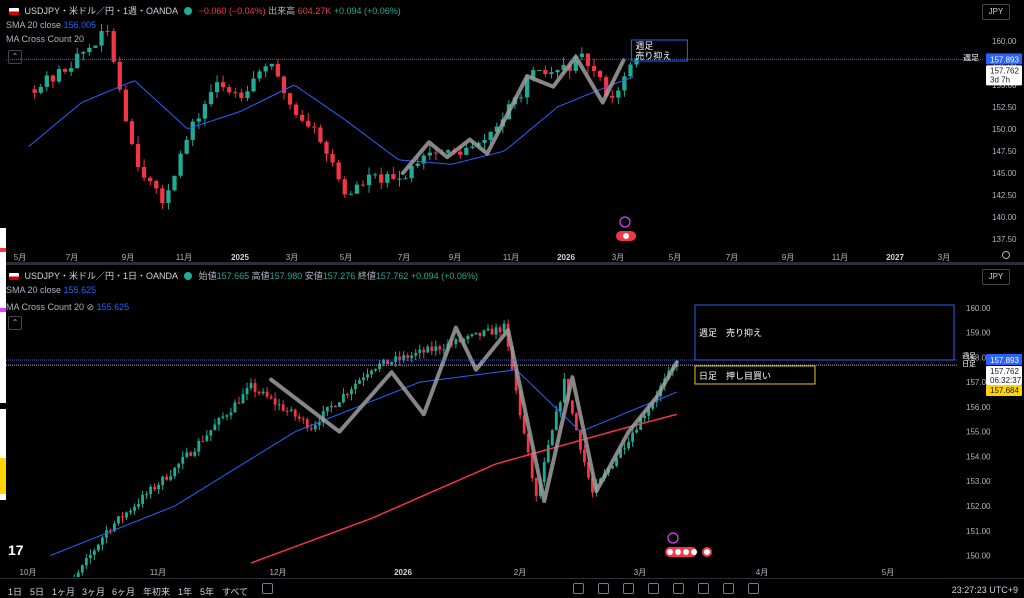  What do you see at coordinates (366, 276) in the screenshot?
I see `daily-close-label: 終値` at bounding box center [366, 276].